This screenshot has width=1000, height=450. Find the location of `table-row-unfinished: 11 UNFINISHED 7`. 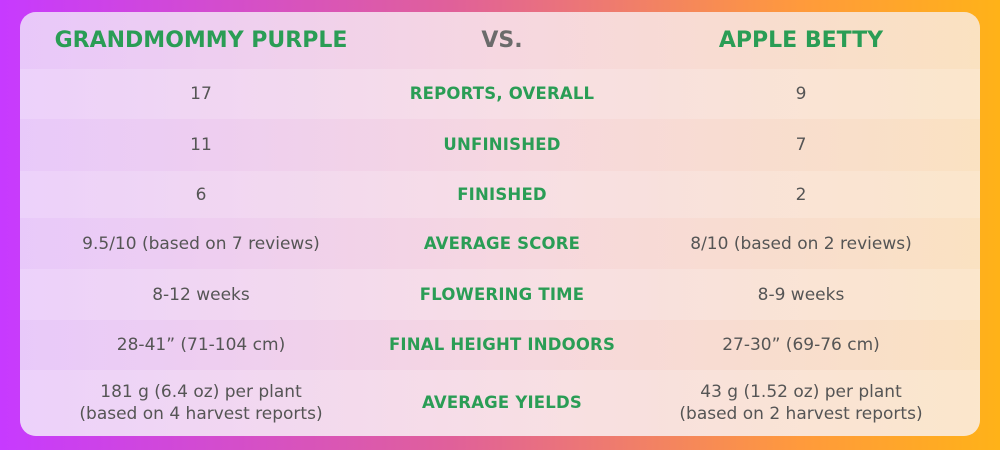

table-row-unfinished: 11 UNFINISHED 7 is located at coordinates (500, 145).